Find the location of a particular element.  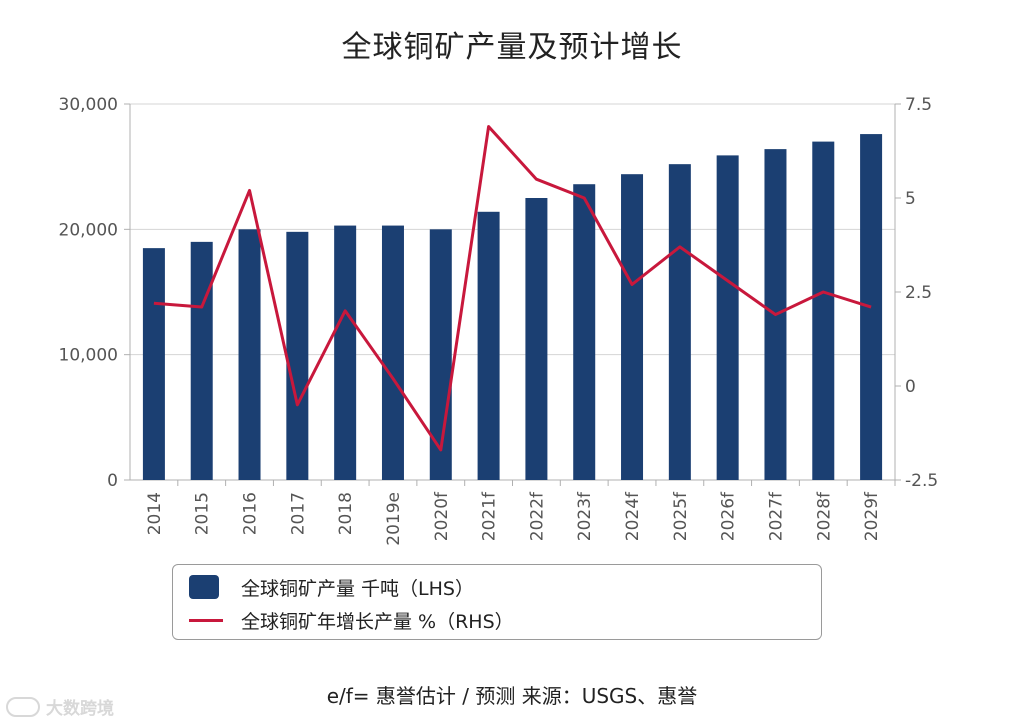

chart-title: 全球铜矿产量及预计增长 is located at coordinates (512, 47).